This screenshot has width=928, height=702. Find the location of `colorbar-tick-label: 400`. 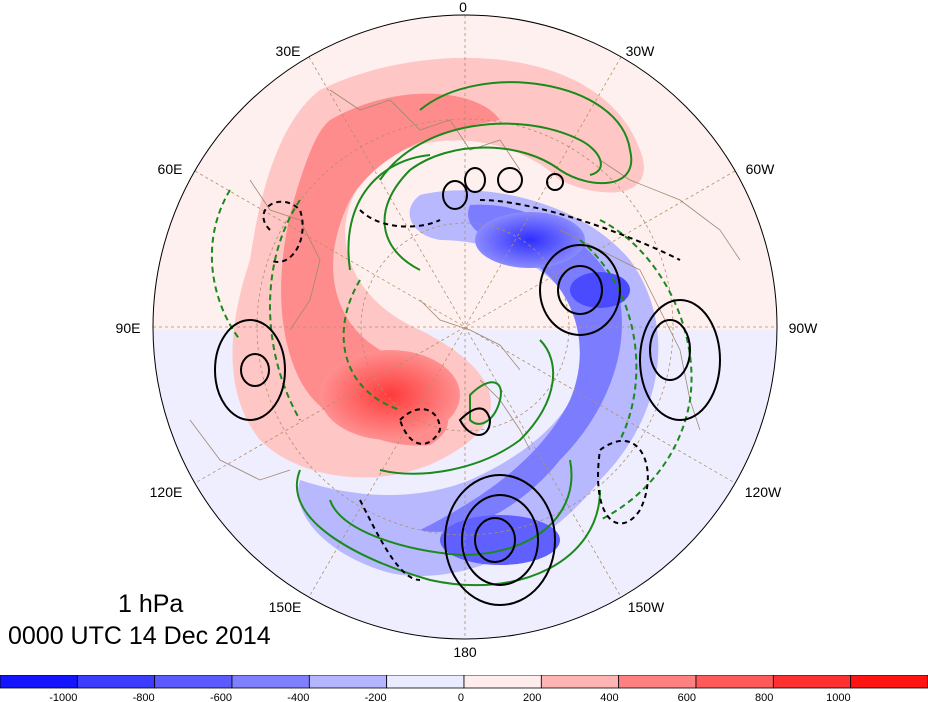

colorbar-tick-label: 400 is located at coordinates (609, 697).